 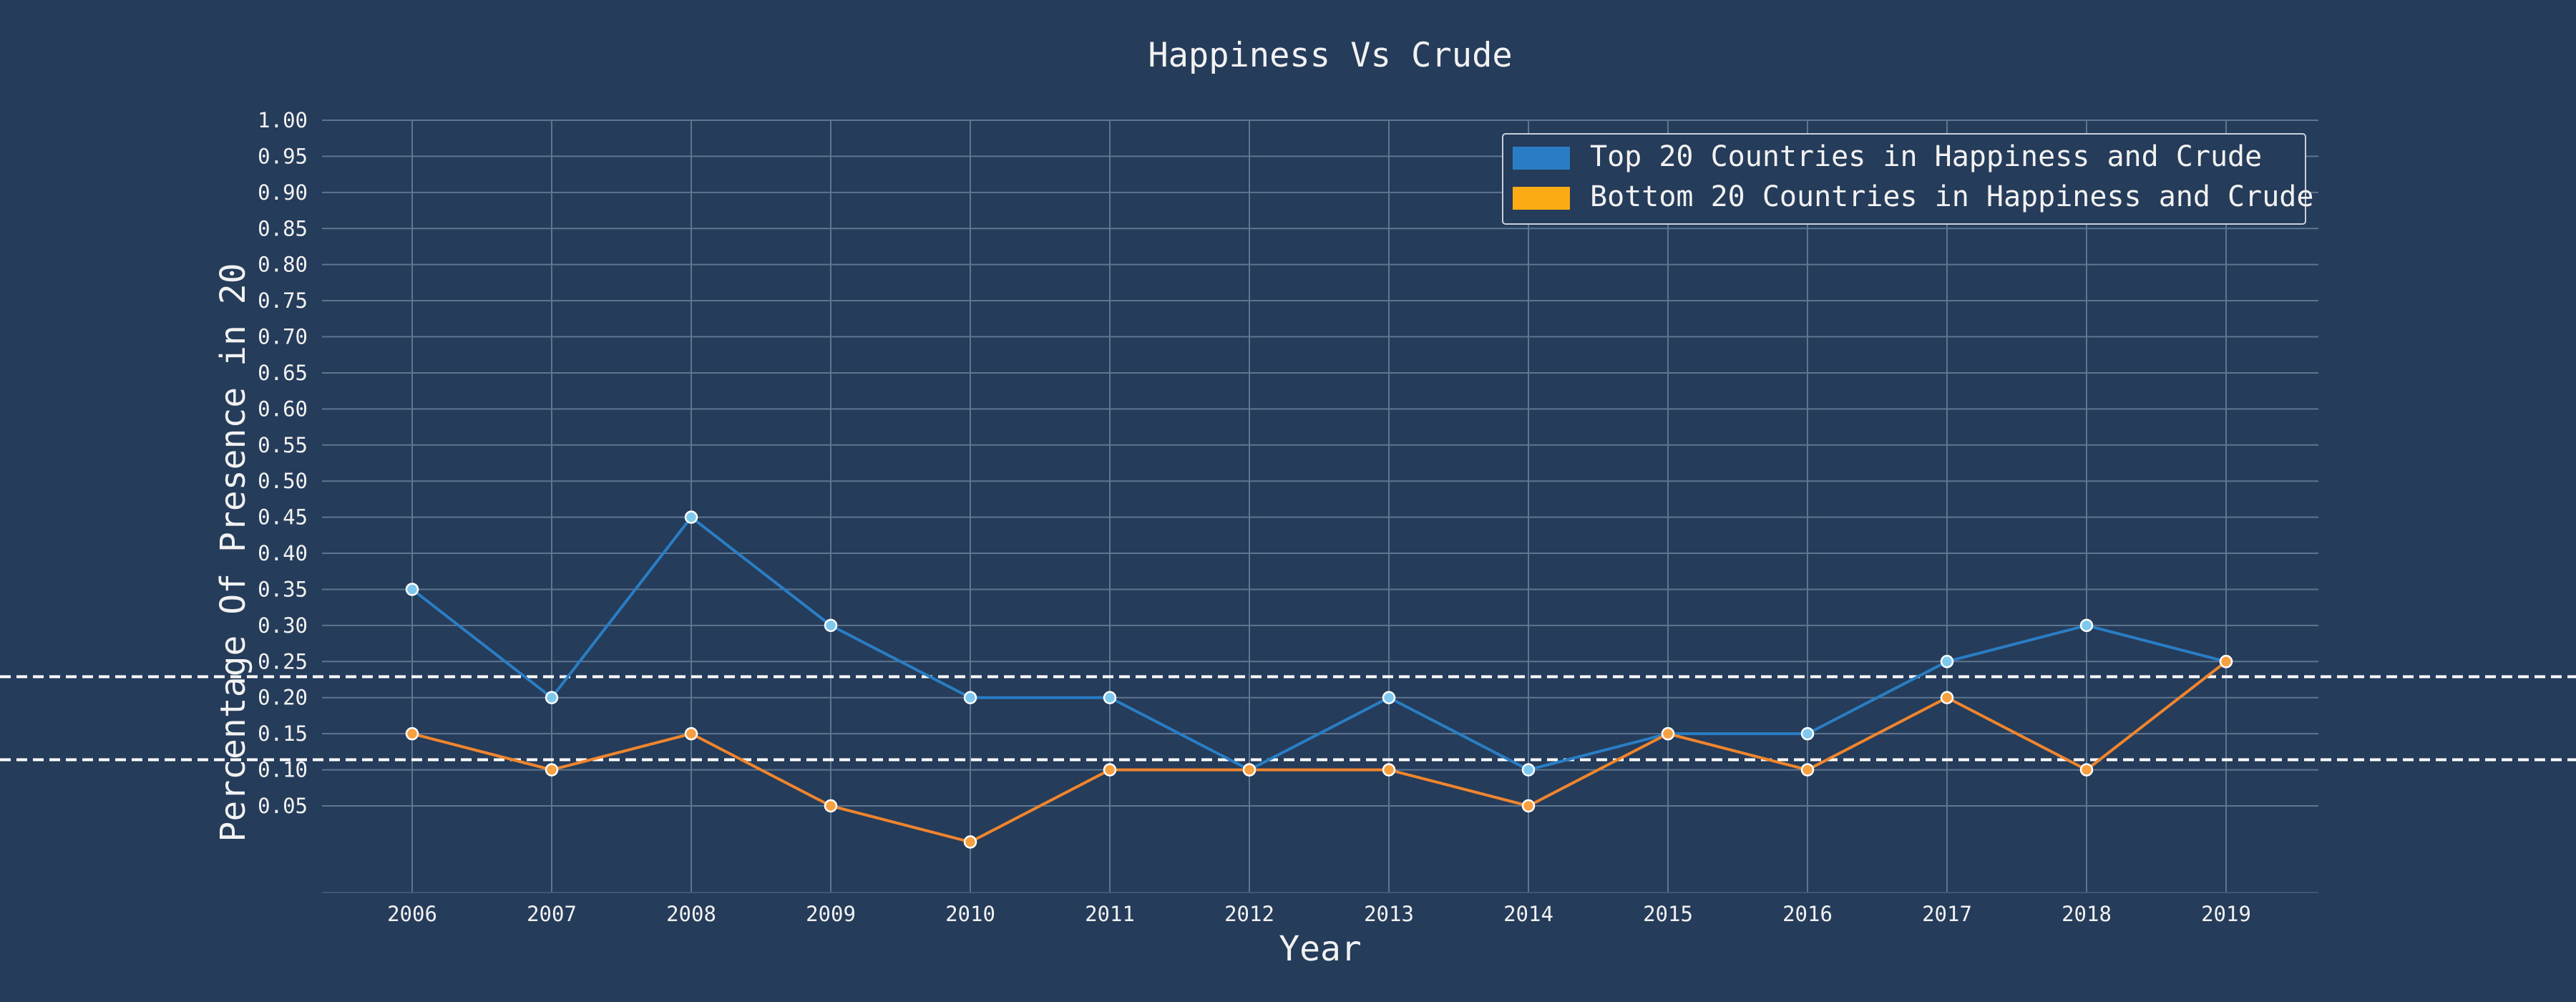 I want to click on y-tick-label: 0.15, so click(x=283, y=733).